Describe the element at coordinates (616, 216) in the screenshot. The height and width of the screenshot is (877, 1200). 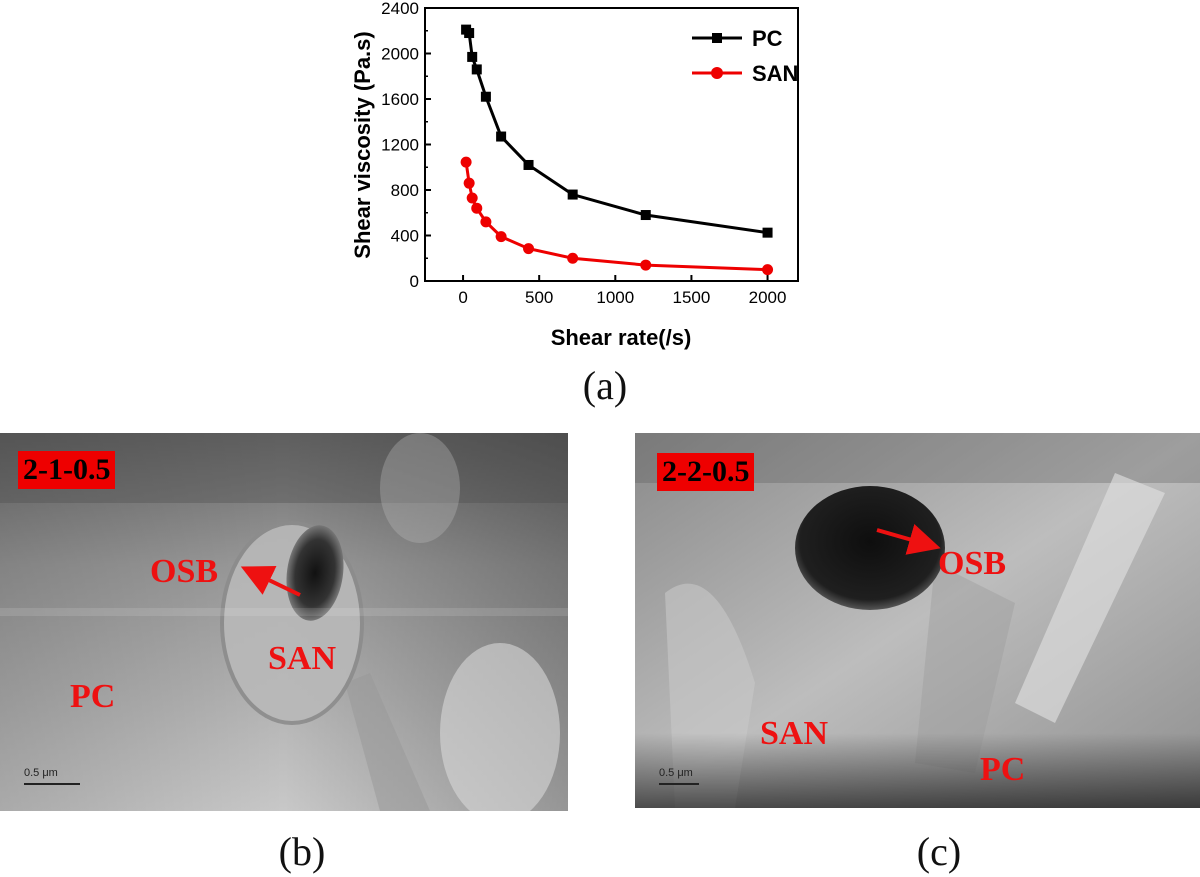
I see `series-line-san` at that location.